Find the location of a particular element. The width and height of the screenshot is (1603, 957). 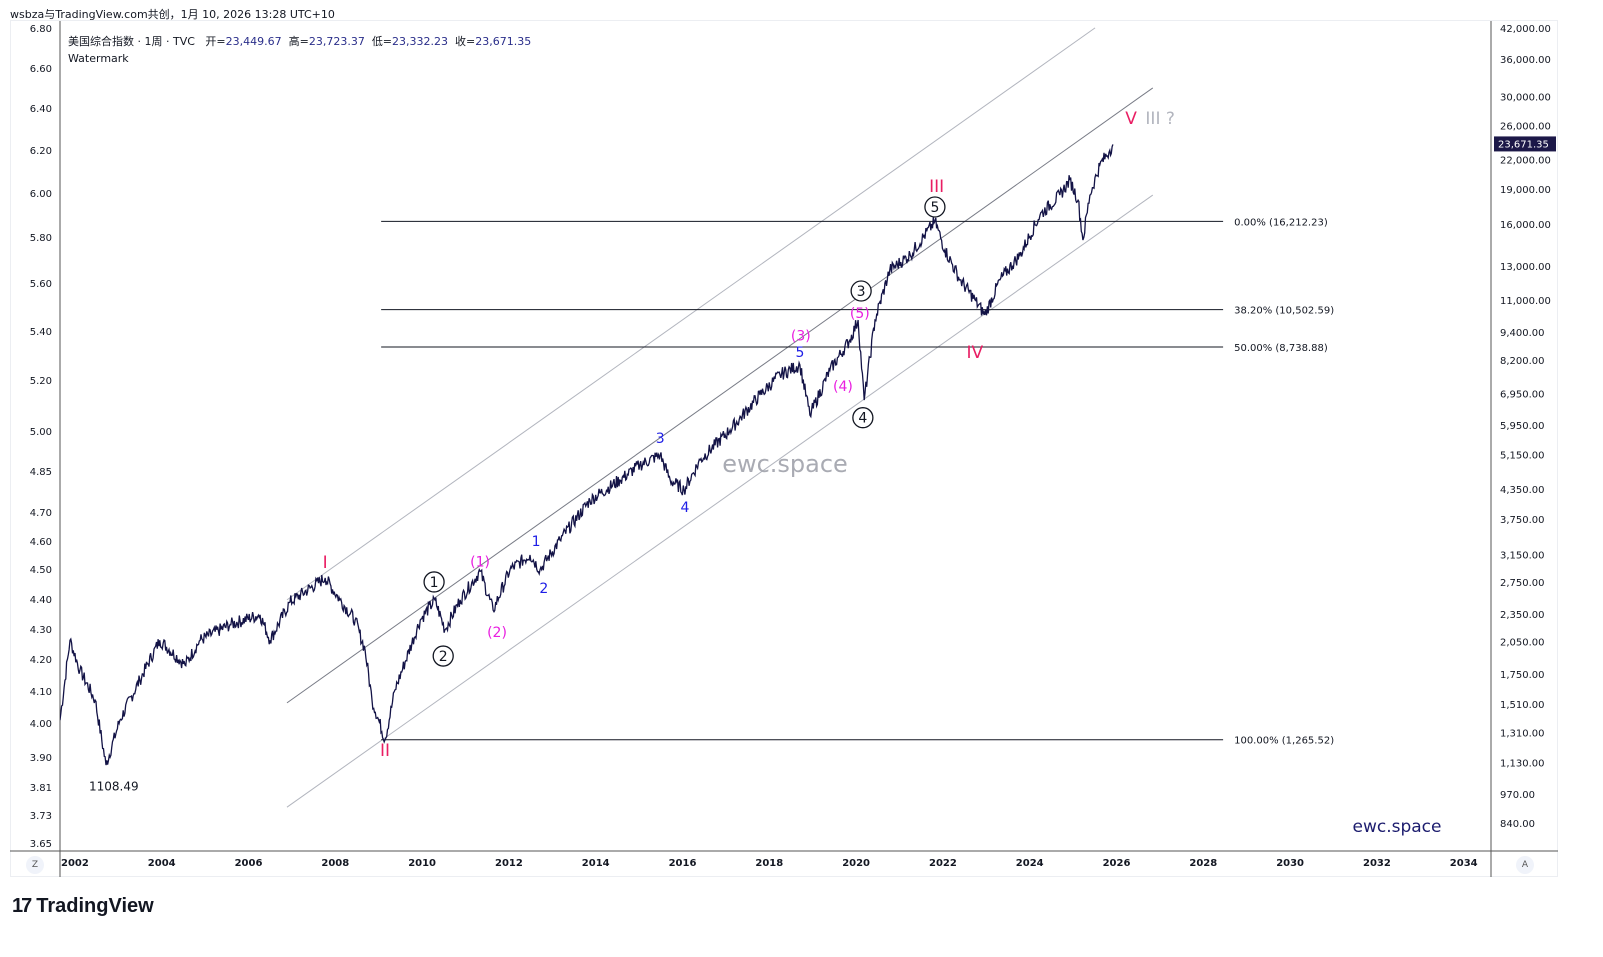

time-axis-tick-label: 2018 is located at coordinates (769, 863).